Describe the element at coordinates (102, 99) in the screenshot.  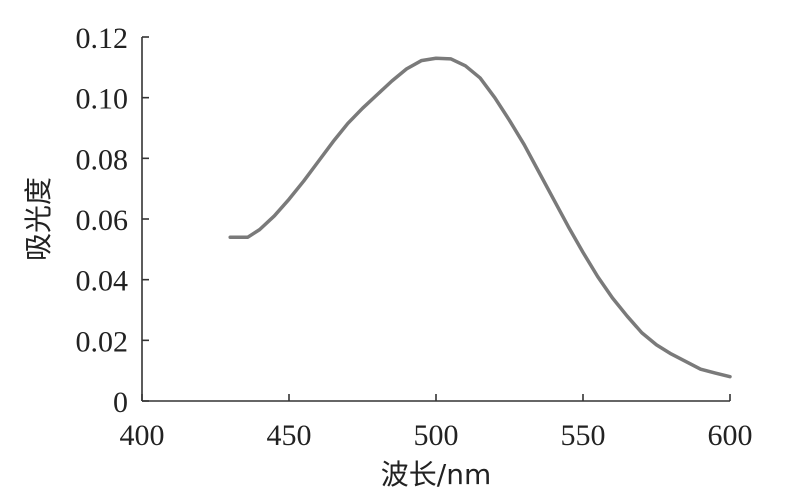
I see `y-tick-label: 0.10` at that location.